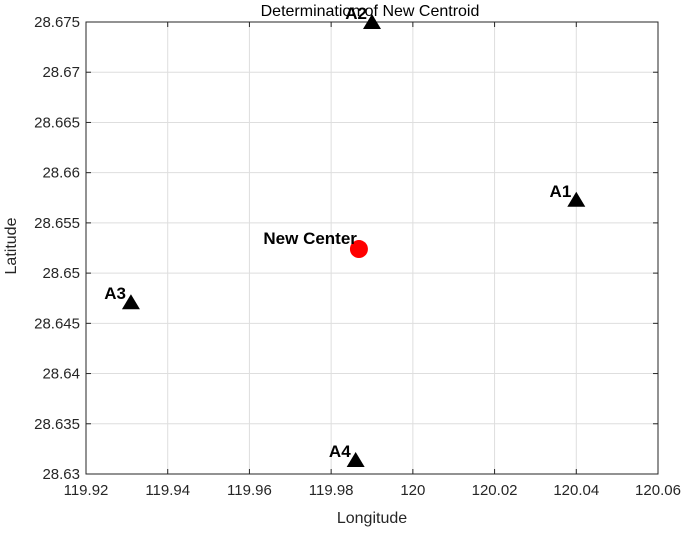 This screenshot has width=685, height=534. Describe the element at coordinates (372, 518) in the screenshot. I see `x-axis-label: Longitude` at that location.